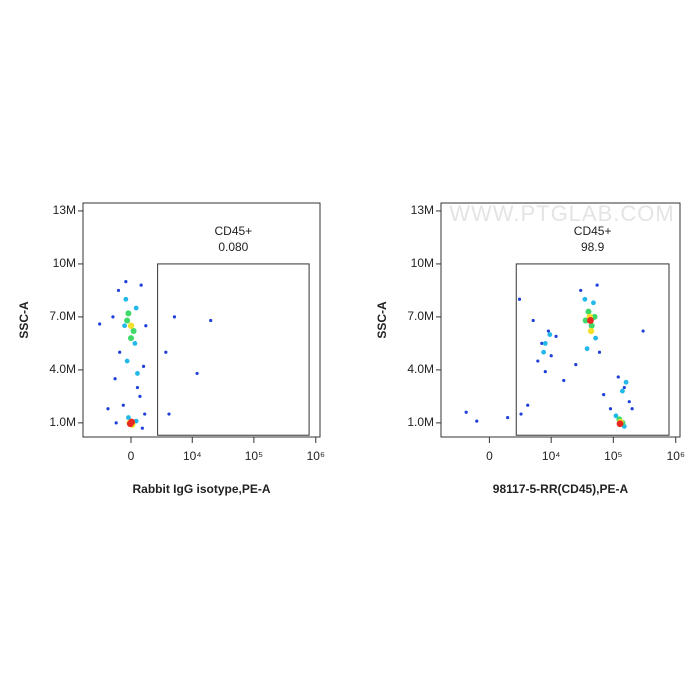  I want to click on y-tick-label: 7.0M, so click(62, 316).